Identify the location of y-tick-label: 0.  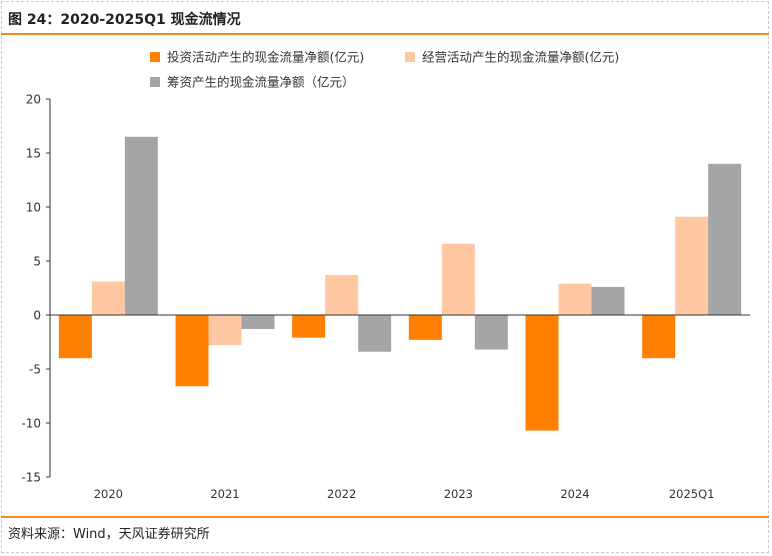
(37, 316).